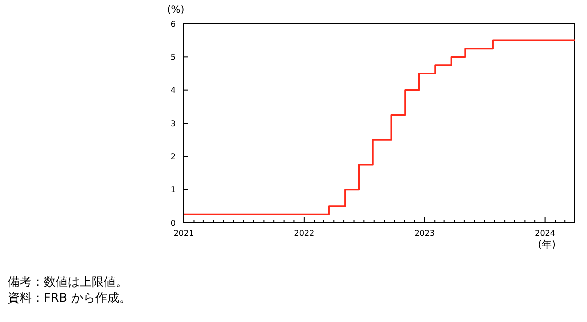  Describe the element at coordinates (173, 91) in the screenshot. I see `y-tick-label: 4` at that location.